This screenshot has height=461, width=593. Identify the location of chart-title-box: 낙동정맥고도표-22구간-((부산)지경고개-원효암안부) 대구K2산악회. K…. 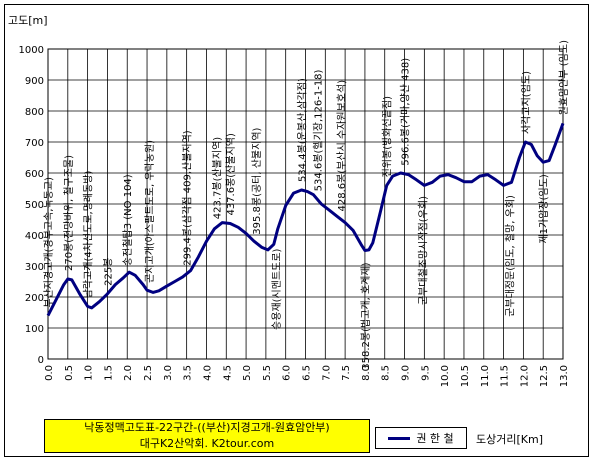
(207, 436).